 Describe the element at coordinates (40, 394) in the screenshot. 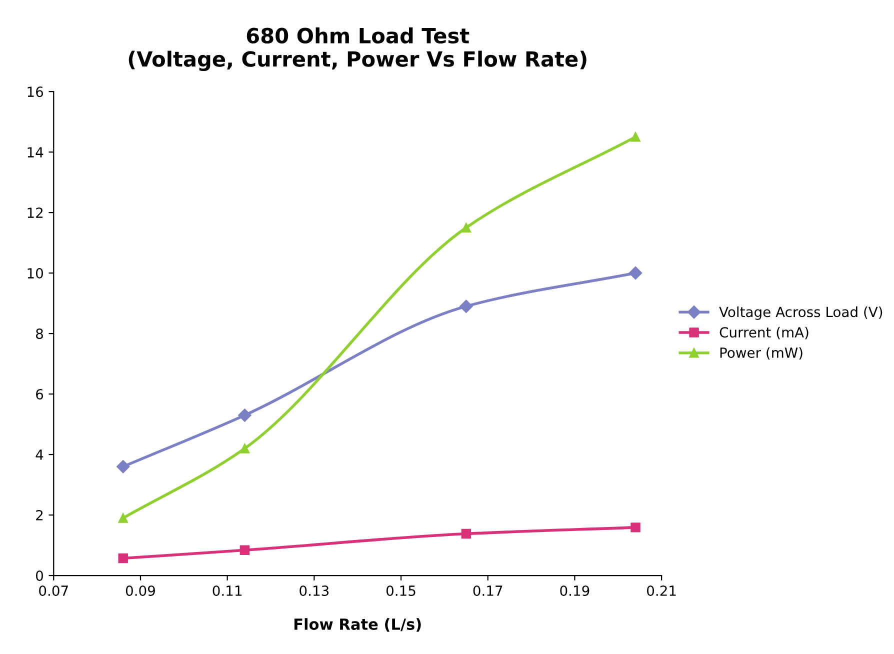

I see `y-tick-label: 6` at that location.